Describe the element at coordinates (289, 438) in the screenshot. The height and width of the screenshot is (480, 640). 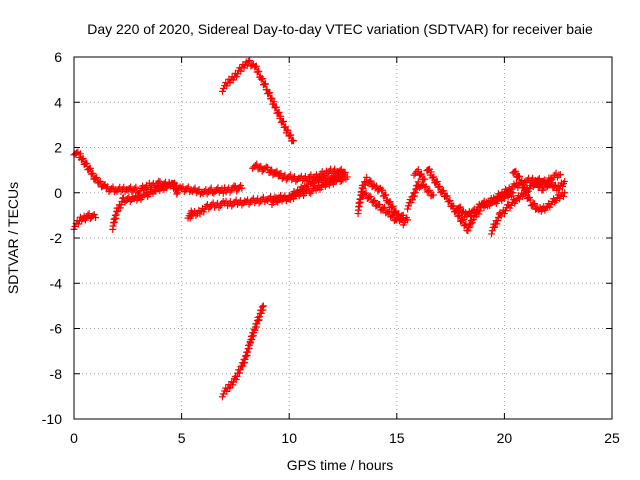
I see `x-tick-label: 10` at that location.